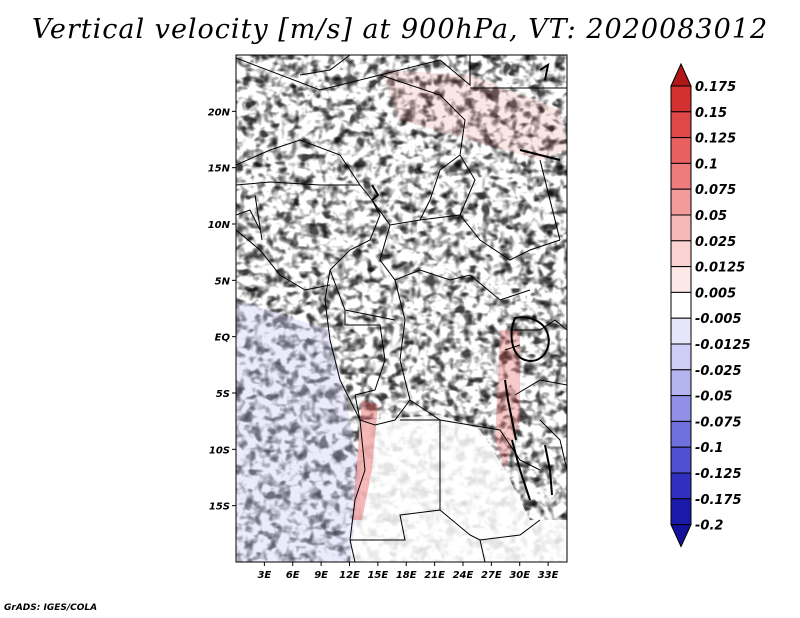 The height and width of the screenshot is (618, 800). I want to click on lat-tick-label: EQ, so click(223, 338).